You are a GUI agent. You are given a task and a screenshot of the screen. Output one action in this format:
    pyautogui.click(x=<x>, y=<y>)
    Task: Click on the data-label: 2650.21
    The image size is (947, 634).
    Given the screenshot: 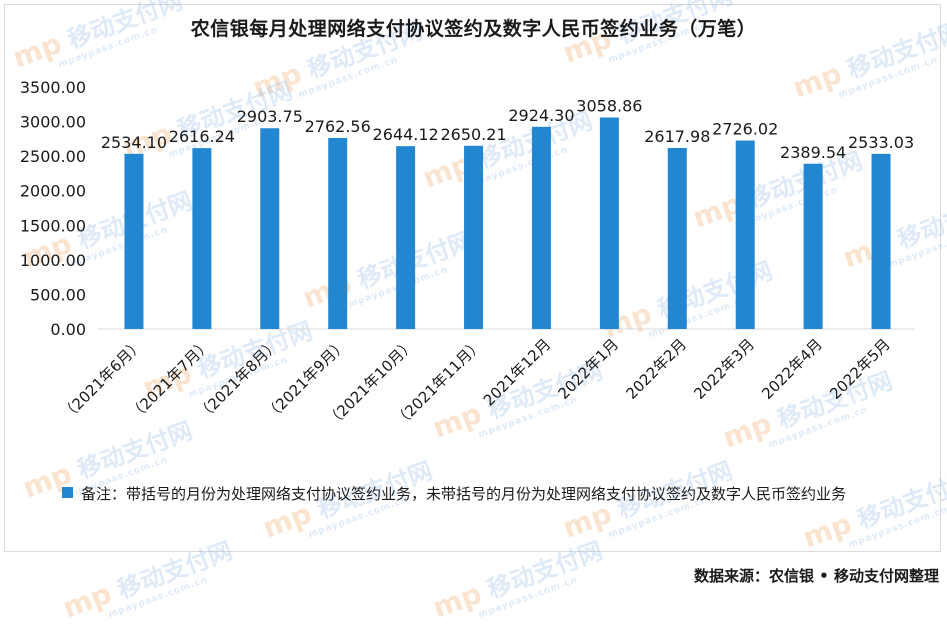 What is the action you would take?
    pyautogui.click(x=473, y=134)
    